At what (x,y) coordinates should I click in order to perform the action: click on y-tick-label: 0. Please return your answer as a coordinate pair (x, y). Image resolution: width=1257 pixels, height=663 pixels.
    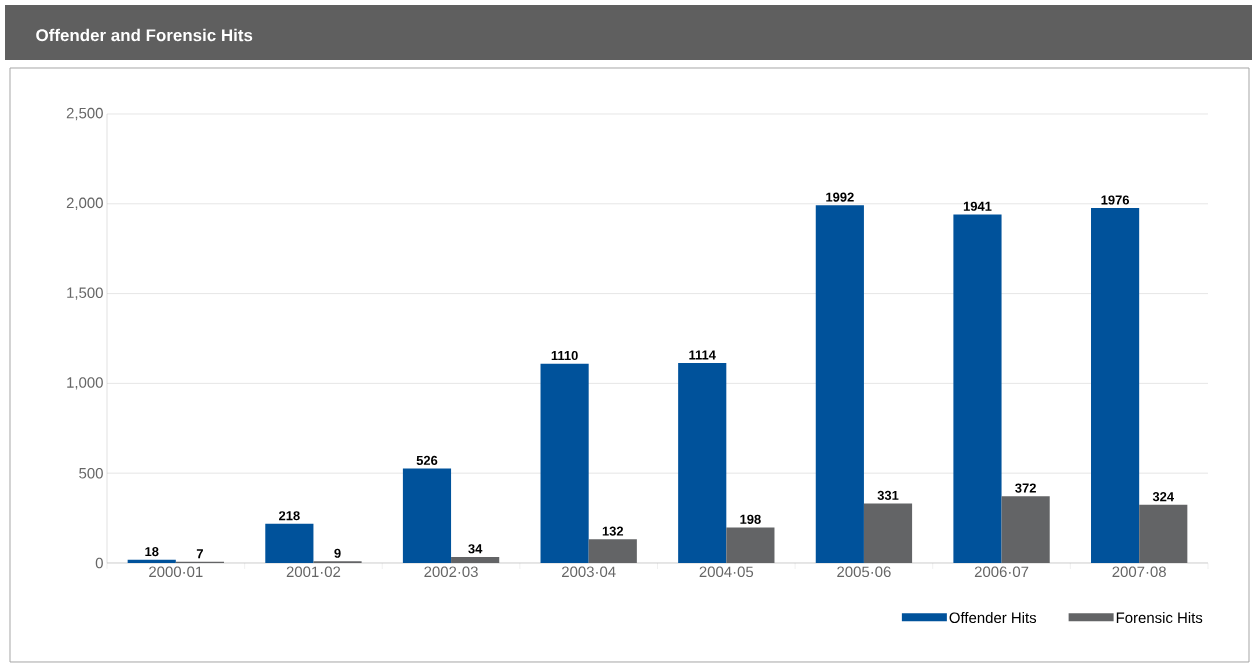
    Looking at the image, I should click on (99, 563).